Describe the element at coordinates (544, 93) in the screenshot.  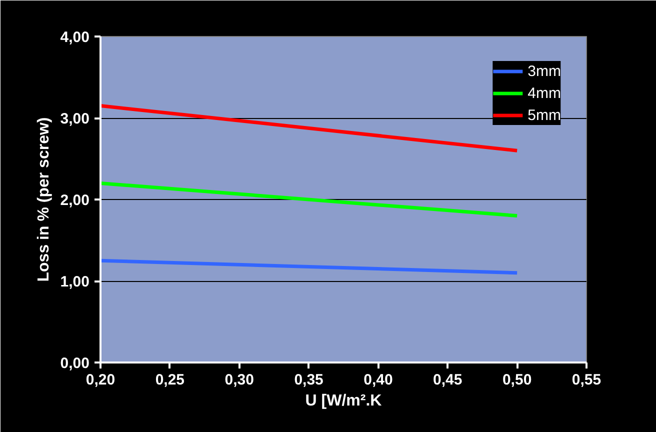
I see `legend-label: 4mm` at that location.